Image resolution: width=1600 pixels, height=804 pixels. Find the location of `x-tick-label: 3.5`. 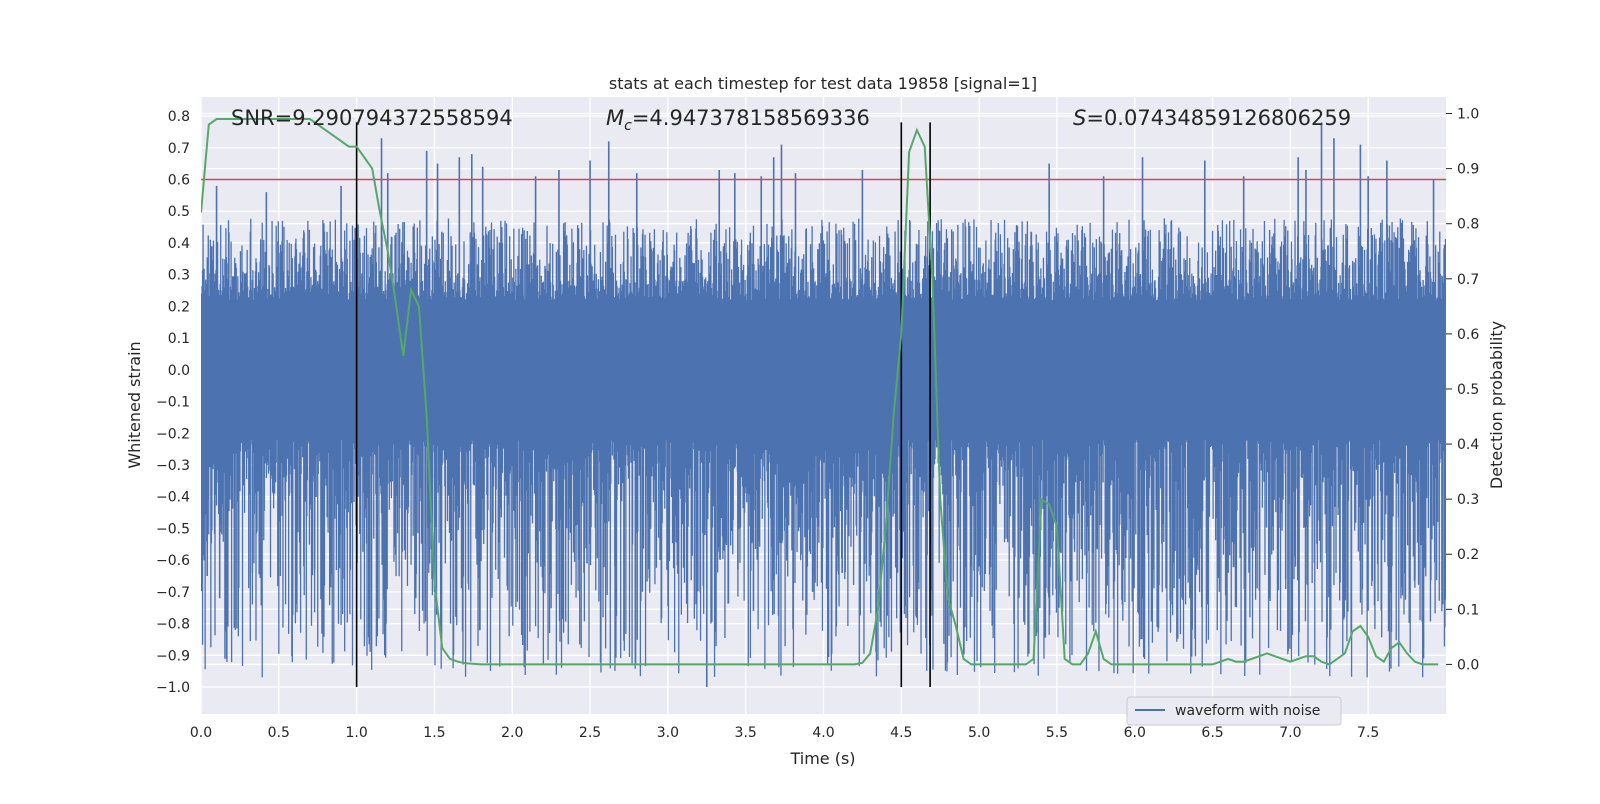

x-tick-label: 3.5 is located at coordinates (746, 733).